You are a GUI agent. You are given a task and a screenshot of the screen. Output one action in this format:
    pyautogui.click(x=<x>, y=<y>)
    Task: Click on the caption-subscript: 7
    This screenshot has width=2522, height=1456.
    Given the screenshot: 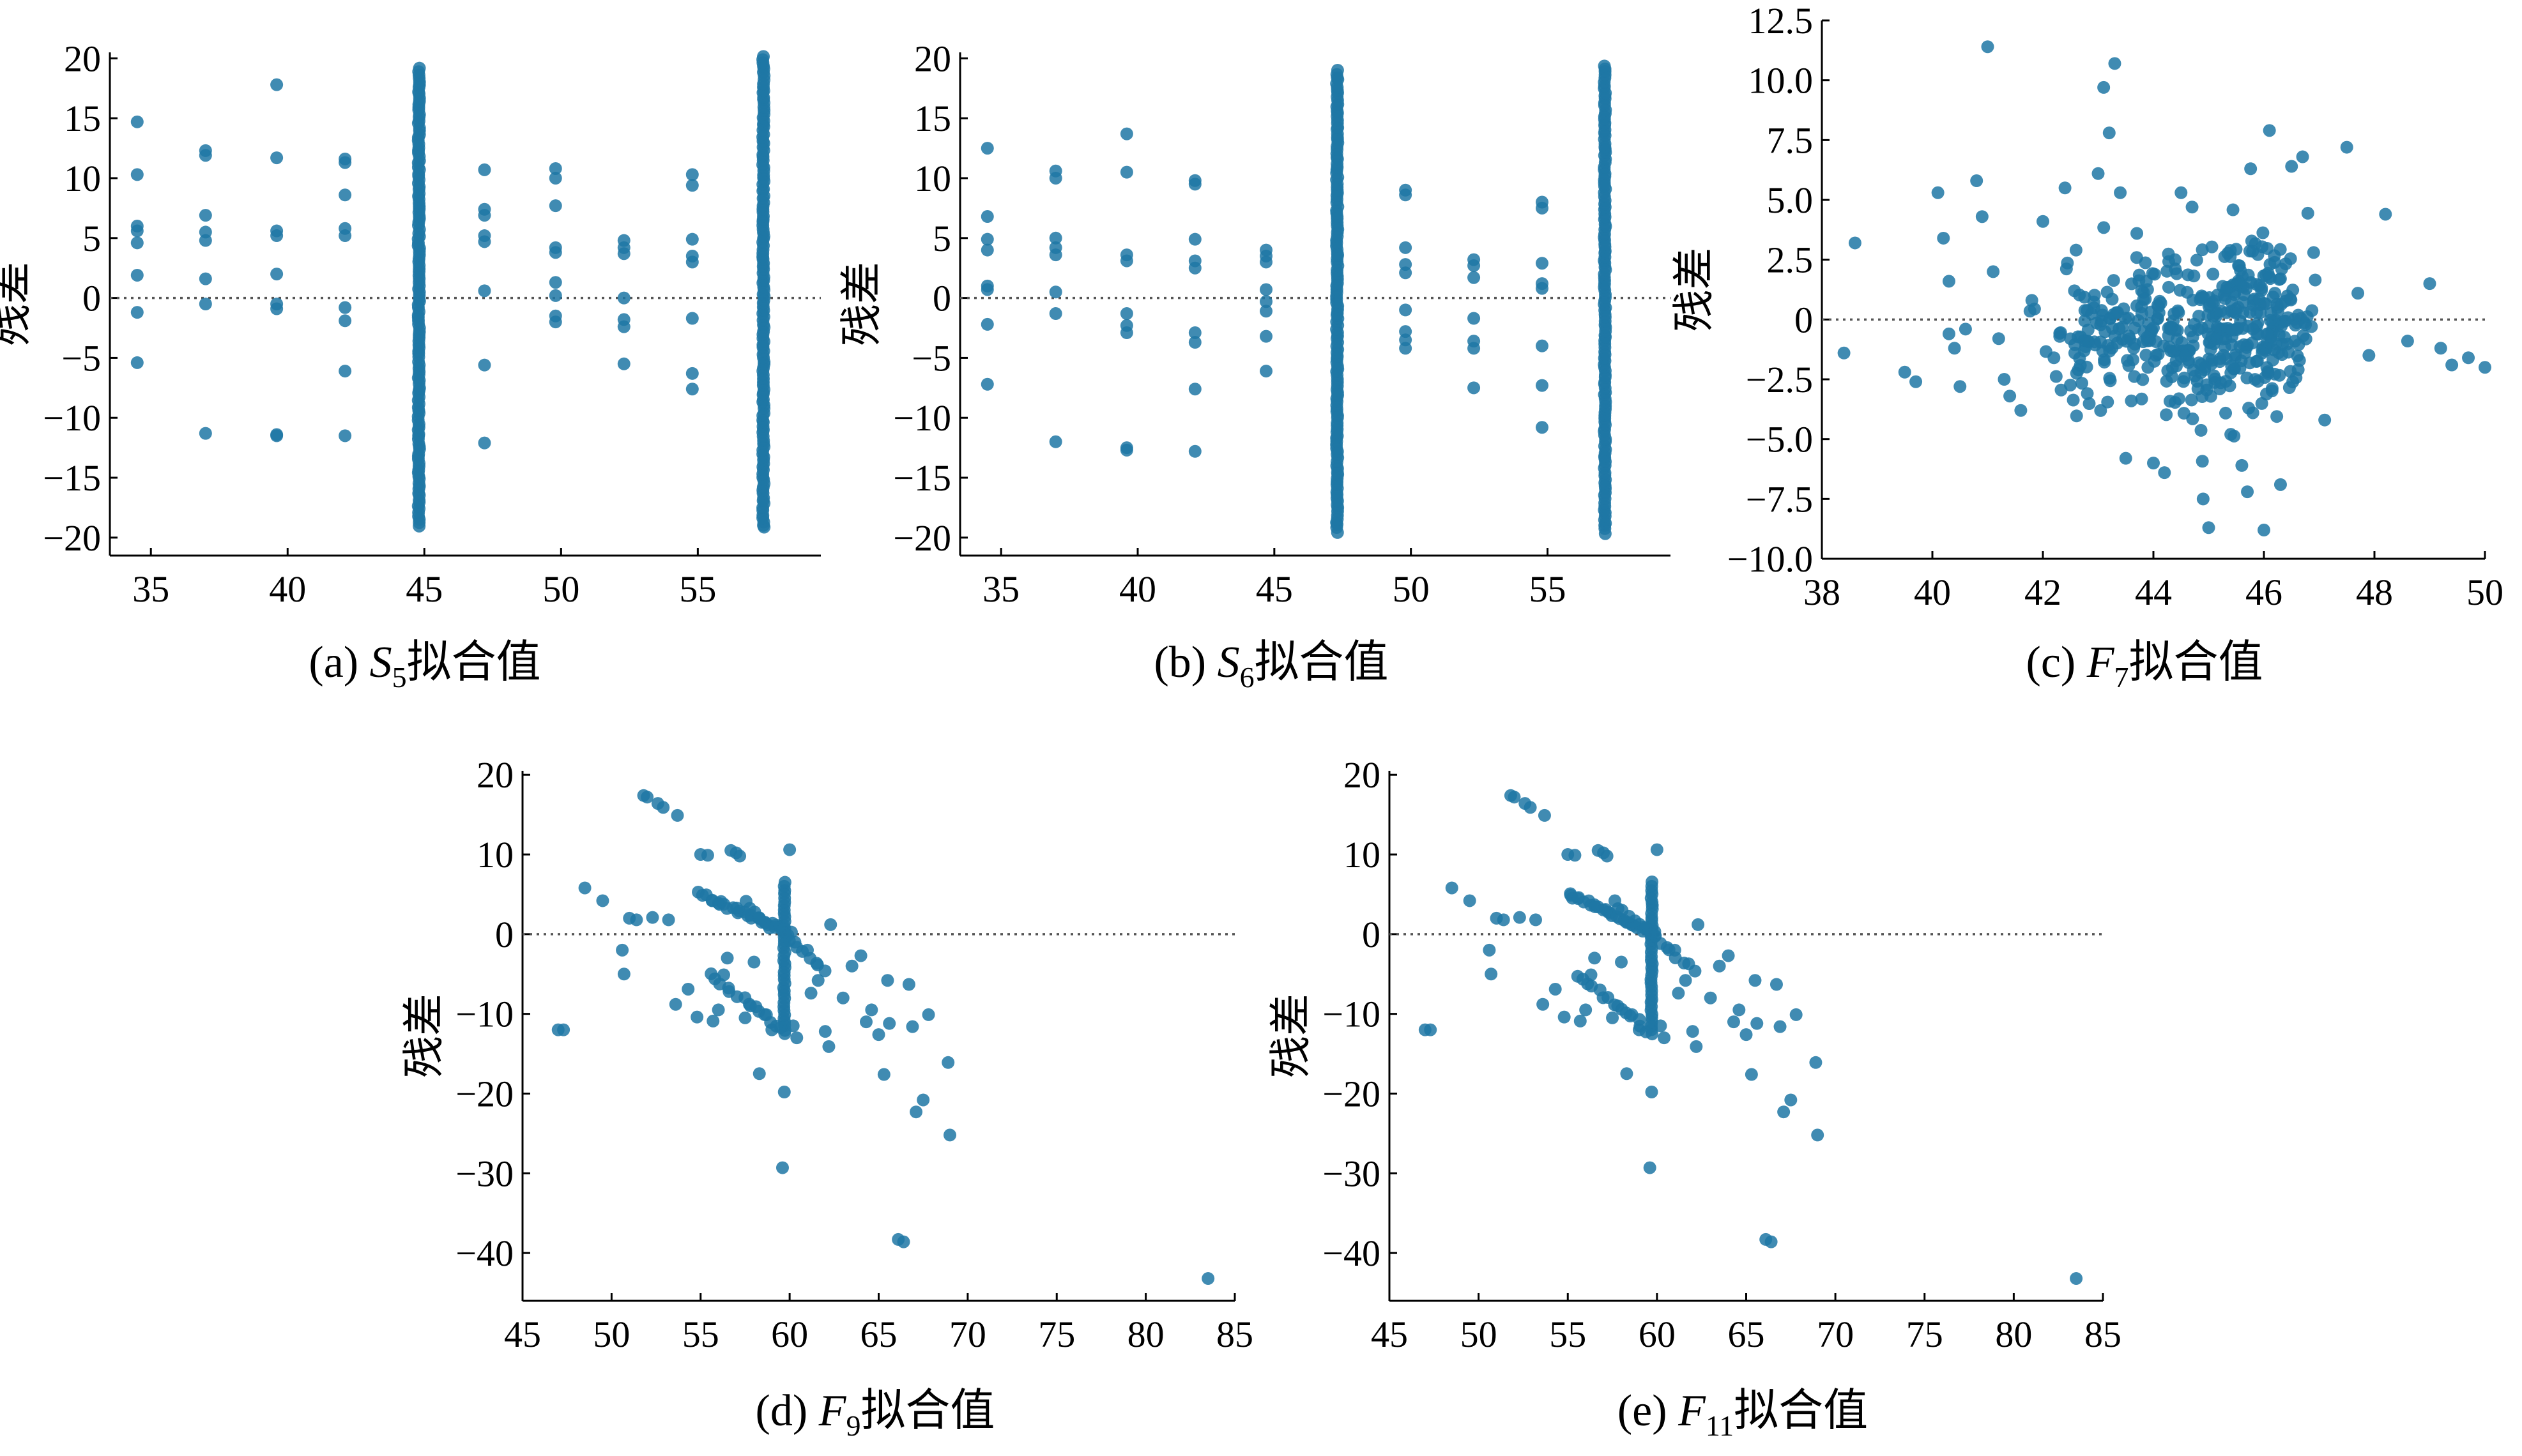 What is the action you would take?
    pyautogui.click(x=2121, y=677)
    